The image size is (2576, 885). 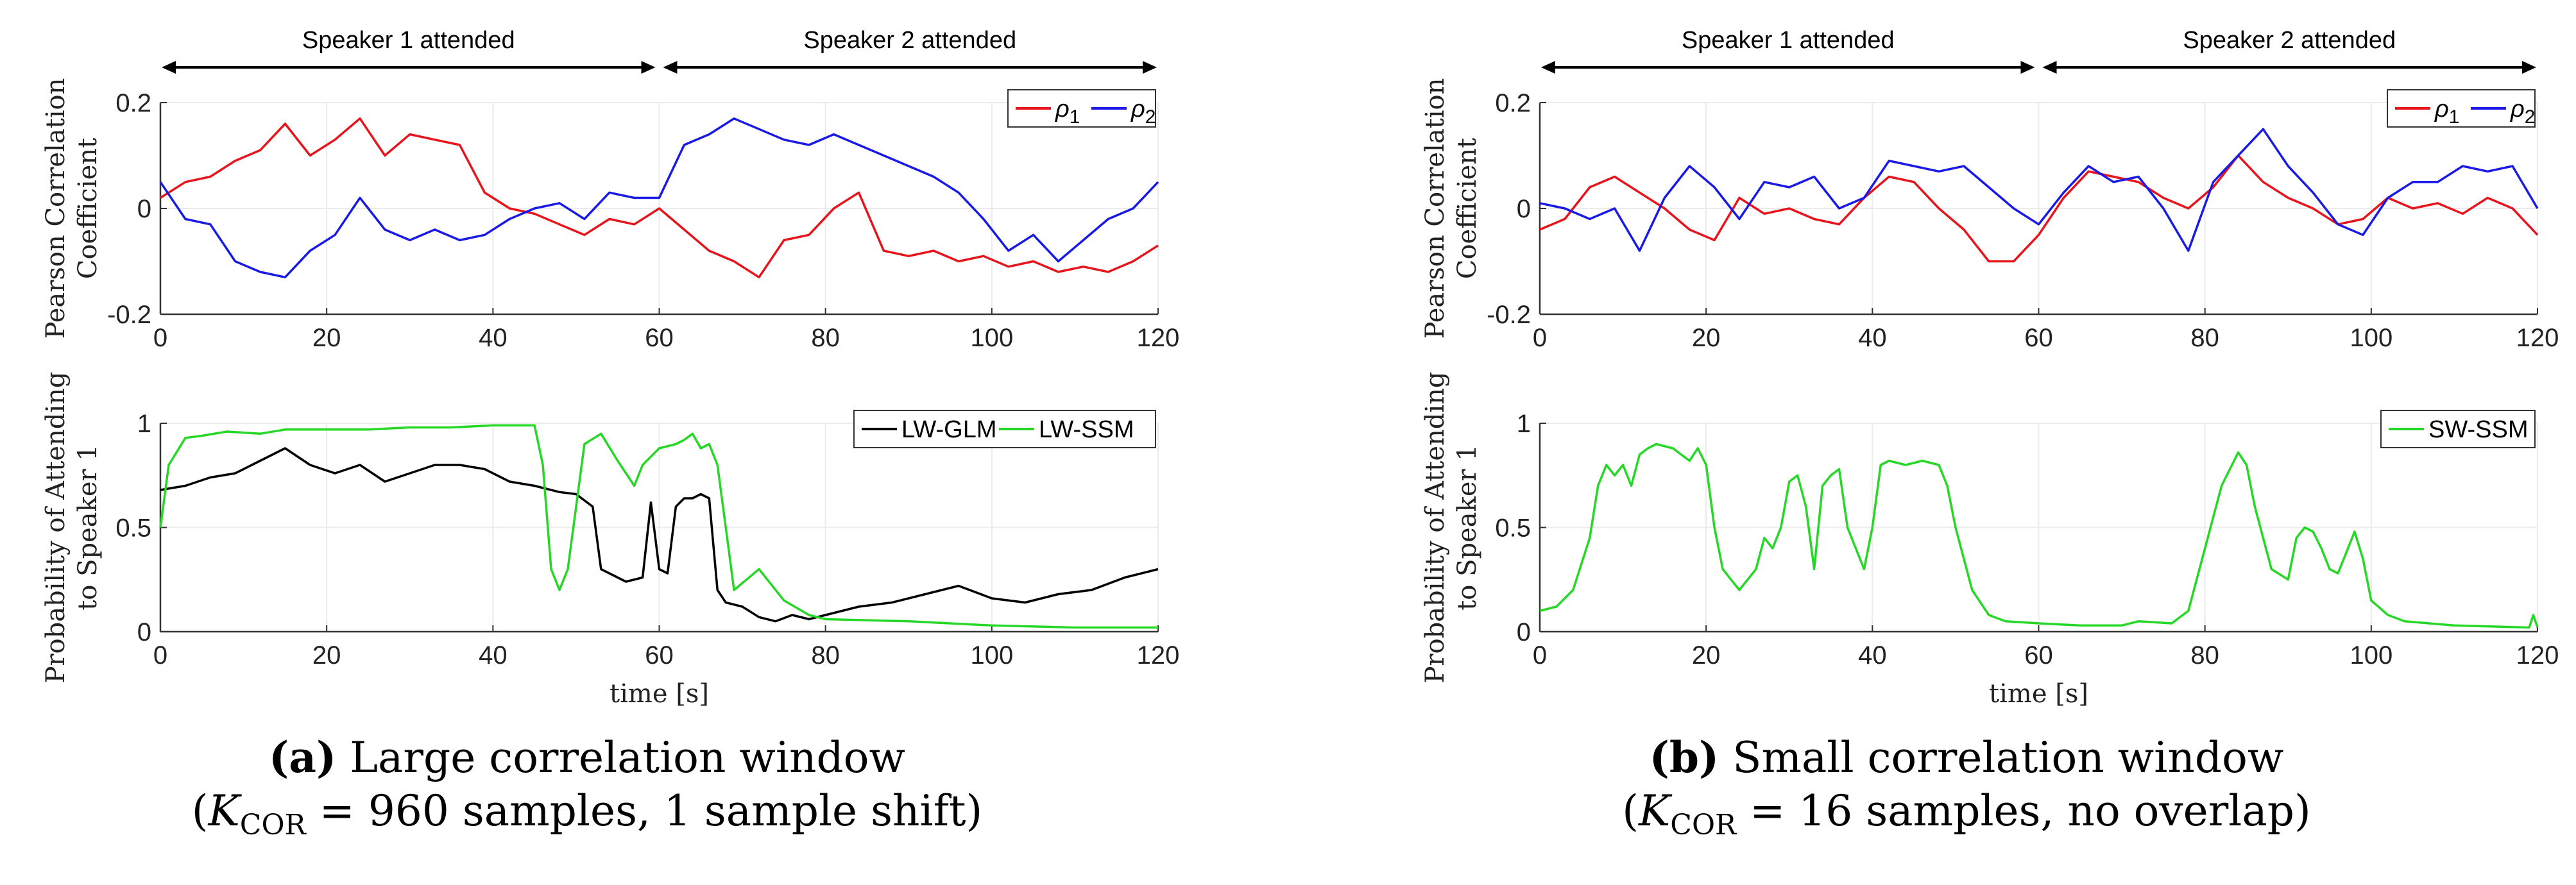 I want to click on caption-b-k-sub: COR, so click(x=1703, y=824).